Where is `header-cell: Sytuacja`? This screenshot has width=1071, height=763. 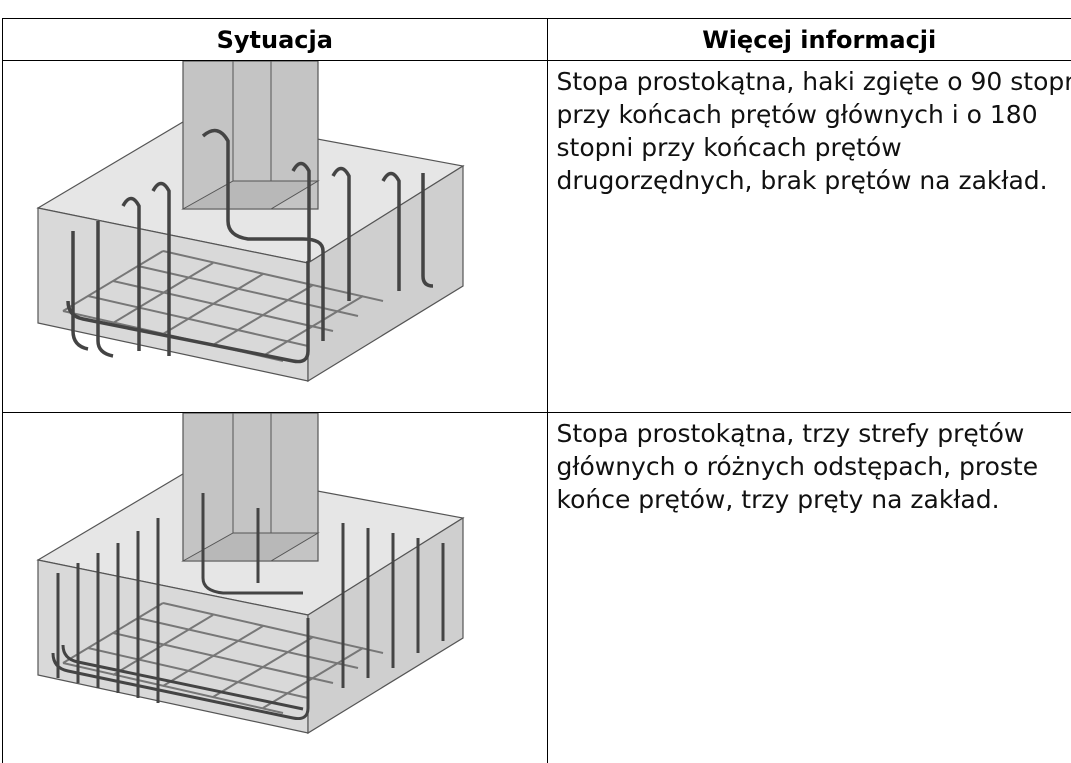
header-cell: Sytuacja is located at coordinates (275, 40).